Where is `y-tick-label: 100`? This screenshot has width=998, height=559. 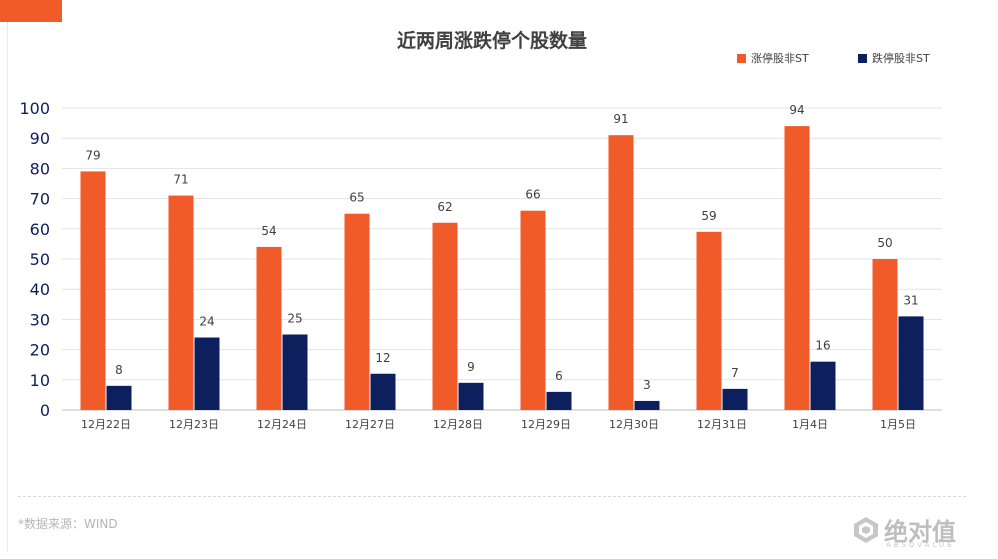
y-tick-label: 100 is located at coordinates (34, 108).